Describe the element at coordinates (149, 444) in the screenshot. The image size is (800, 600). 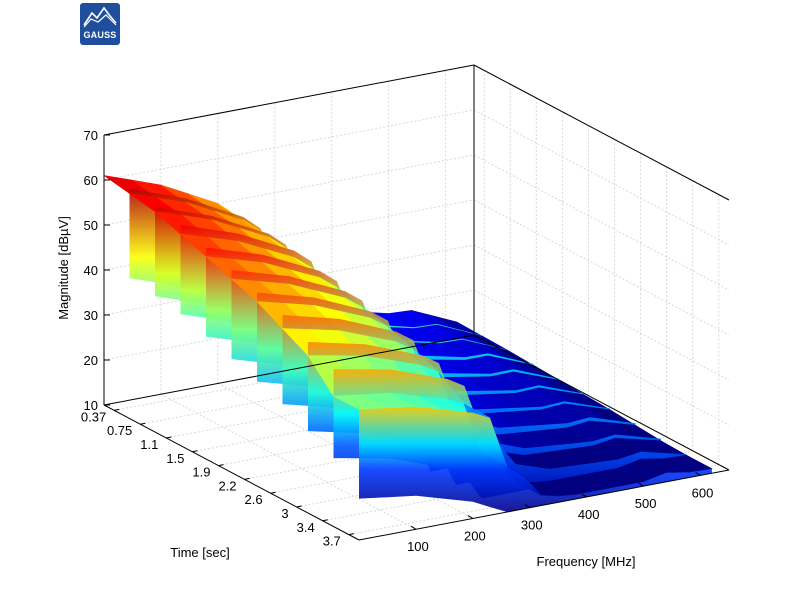
I see `time-tick-label: 1.1` at that location.